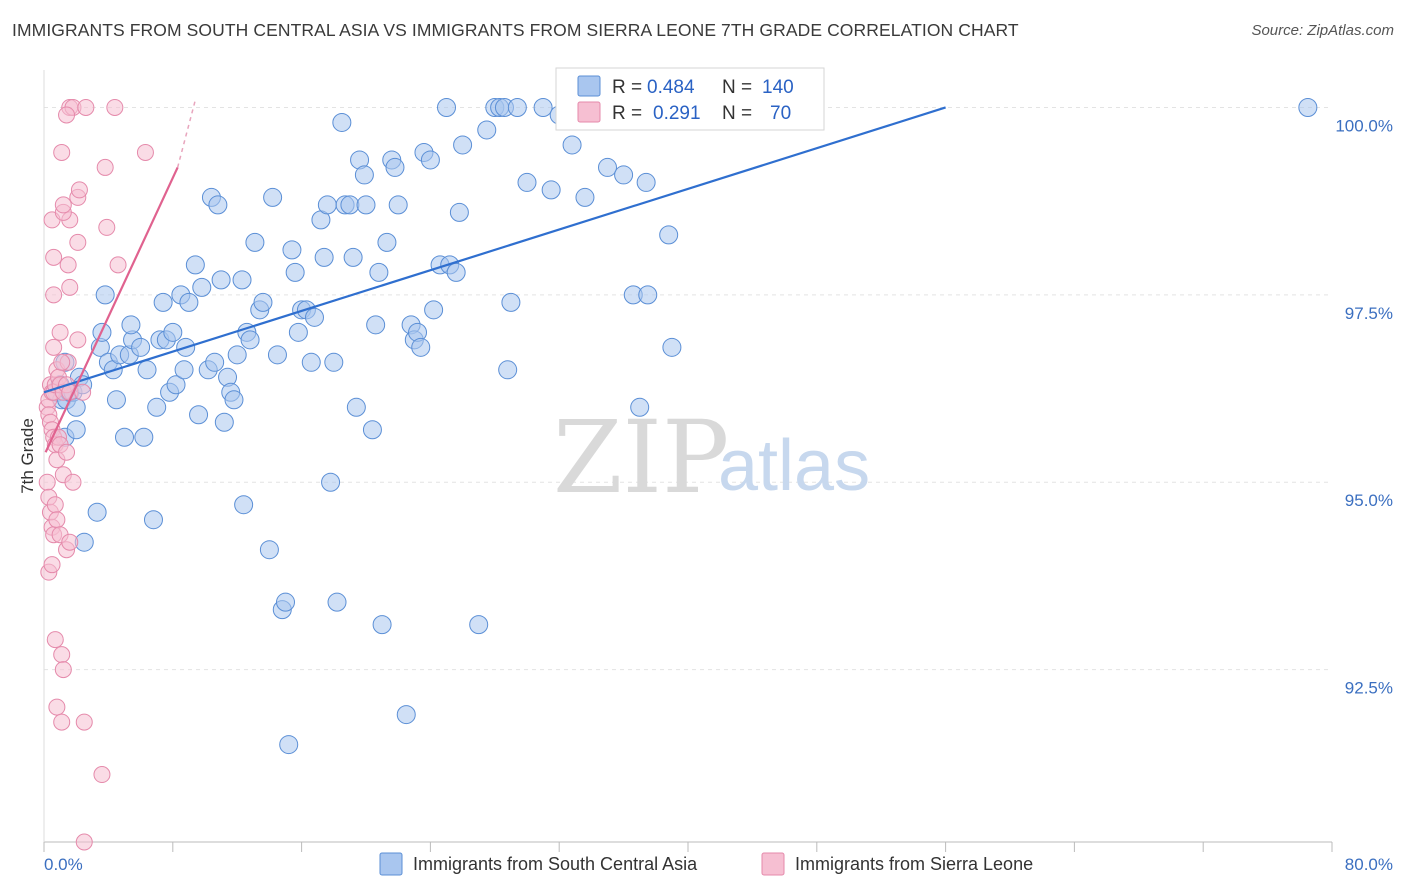 The height and width of the screenshot is (892, 1406). I want to click on source-label: Source: ZipAtlas.com, so click(1322, 30).